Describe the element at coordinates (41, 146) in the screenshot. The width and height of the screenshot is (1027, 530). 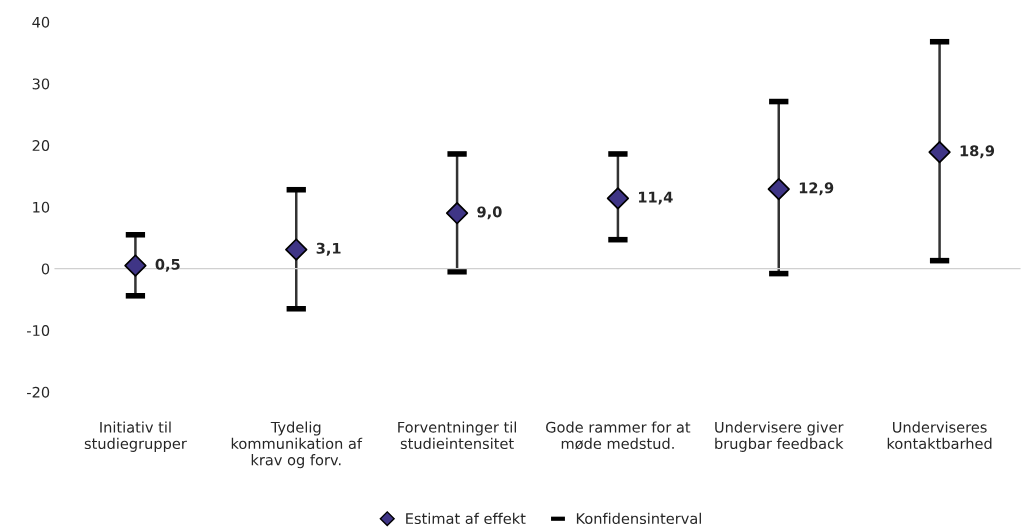
I see `y-tick-label: 20` at that location.